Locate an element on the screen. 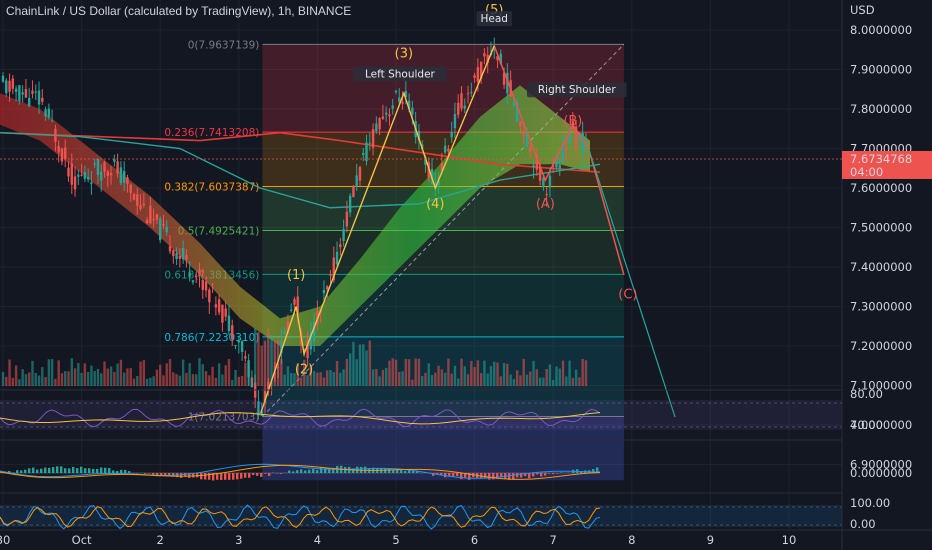  rsi-band is located at coordinates (421, 415).